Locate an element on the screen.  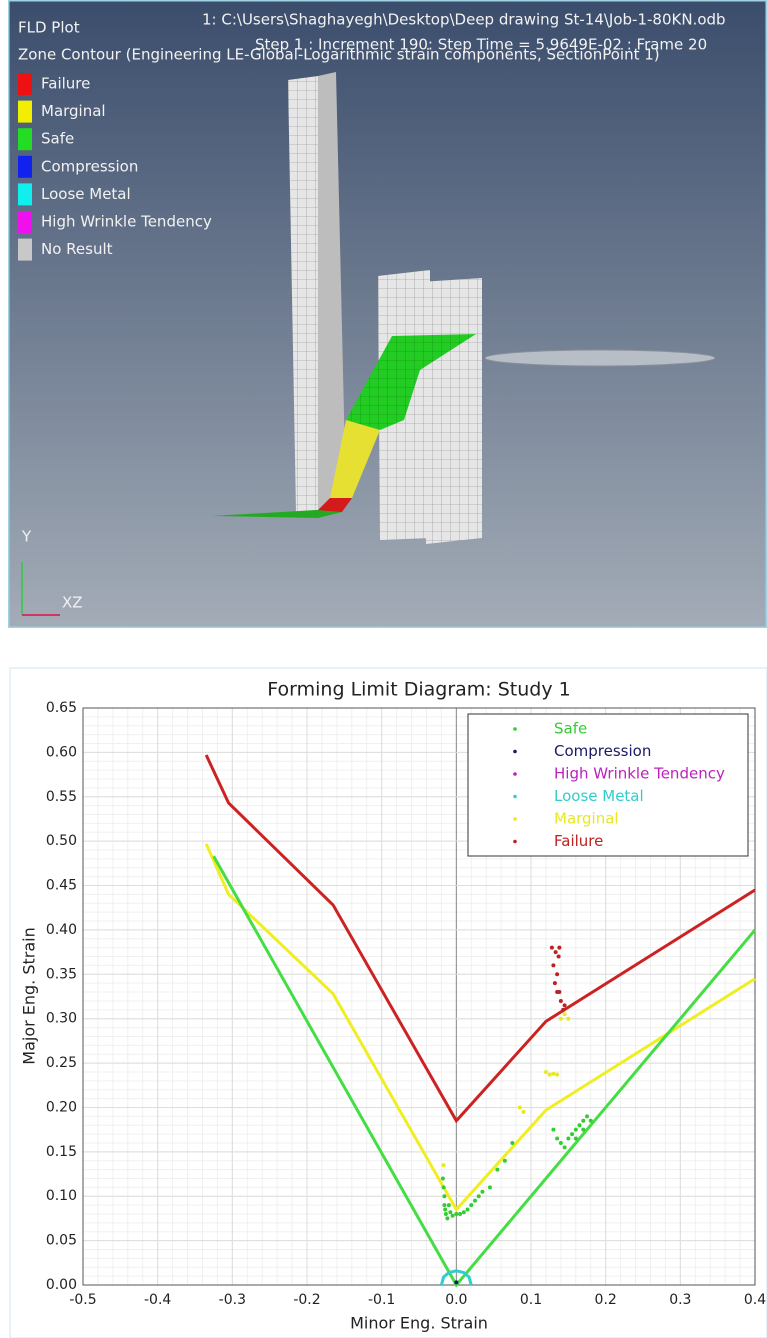
y-tick-label: 0.10 is located at coordinates (61, 1196).